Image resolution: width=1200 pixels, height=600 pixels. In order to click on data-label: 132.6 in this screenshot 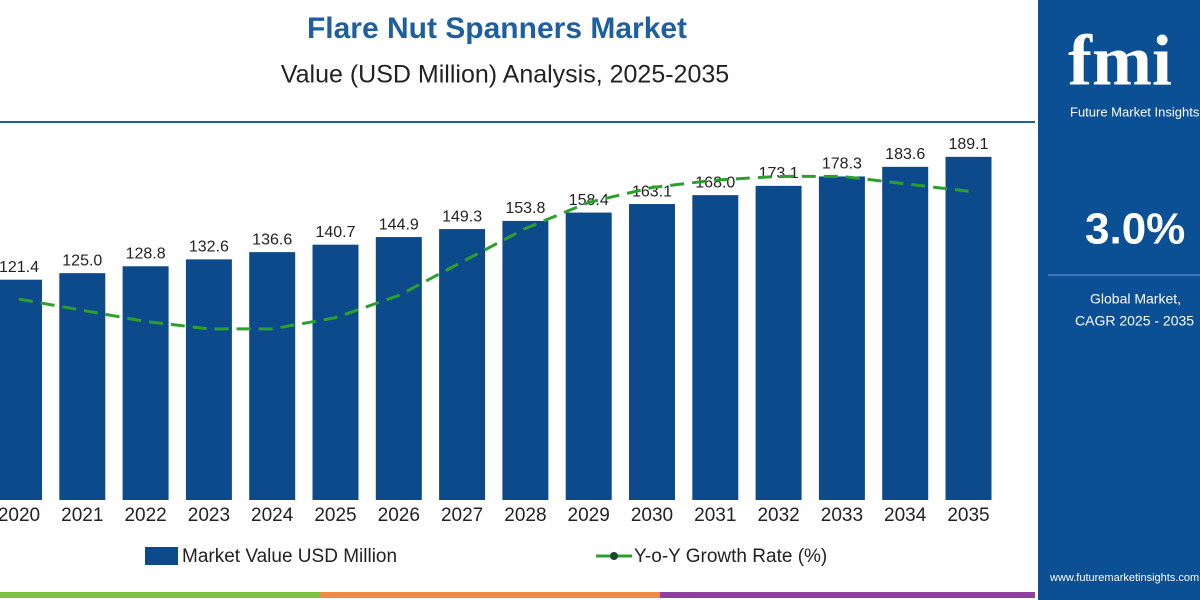, I will do `click(209, 247)`.